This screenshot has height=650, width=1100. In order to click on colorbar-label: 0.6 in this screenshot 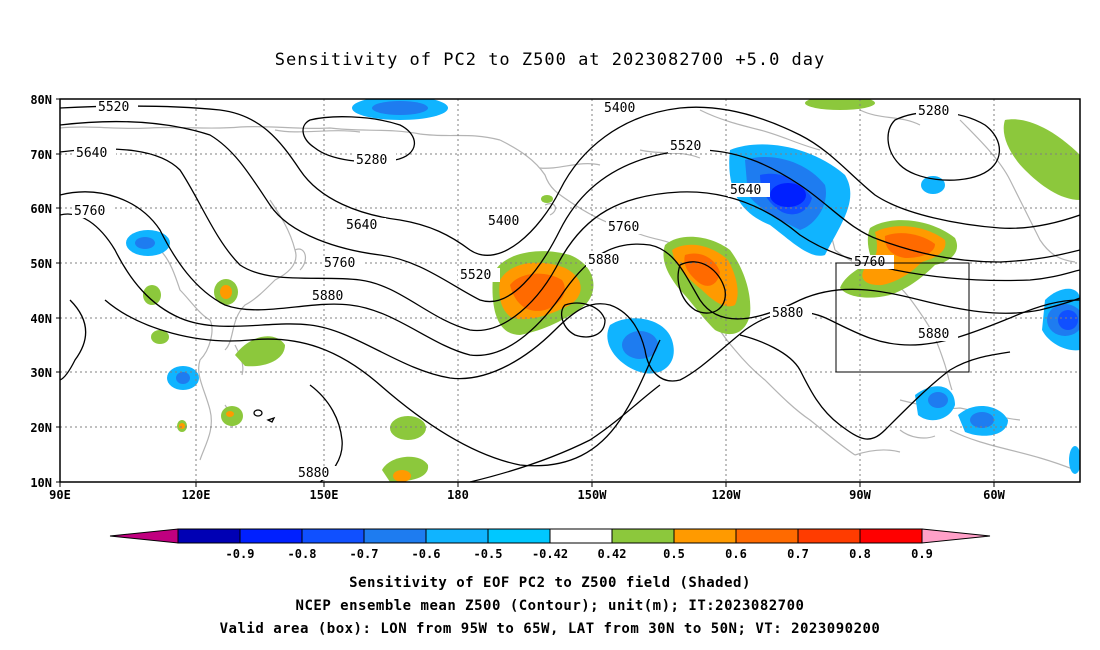, I will do `click(736, 554)`.